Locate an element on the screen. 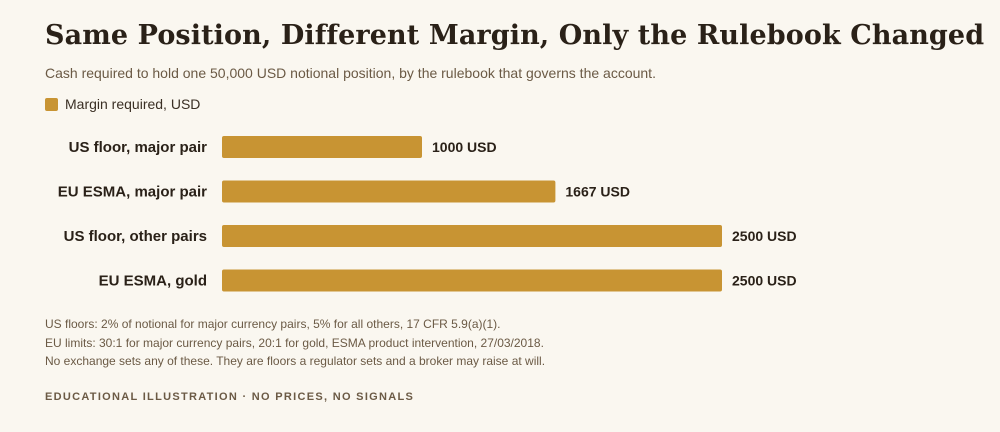  category-label: US floor, other pairs is located at coordinates (135, 236).